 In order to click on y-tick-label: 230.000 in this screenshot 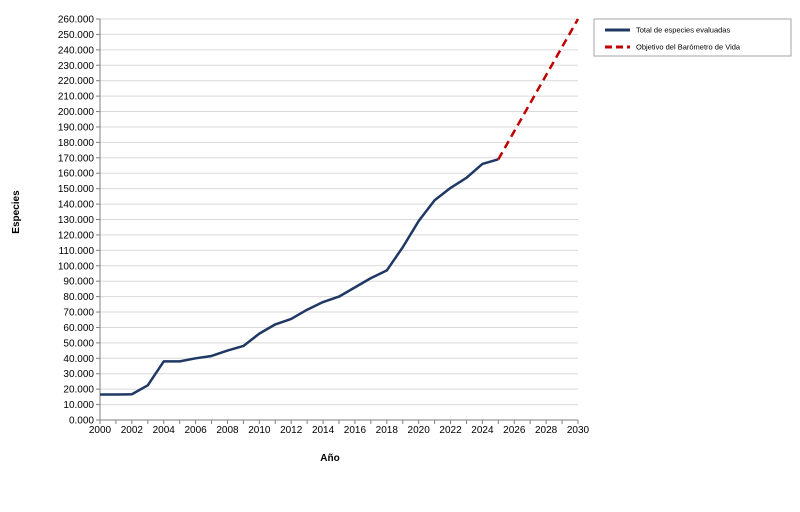, I will do `click(76, 66)`.